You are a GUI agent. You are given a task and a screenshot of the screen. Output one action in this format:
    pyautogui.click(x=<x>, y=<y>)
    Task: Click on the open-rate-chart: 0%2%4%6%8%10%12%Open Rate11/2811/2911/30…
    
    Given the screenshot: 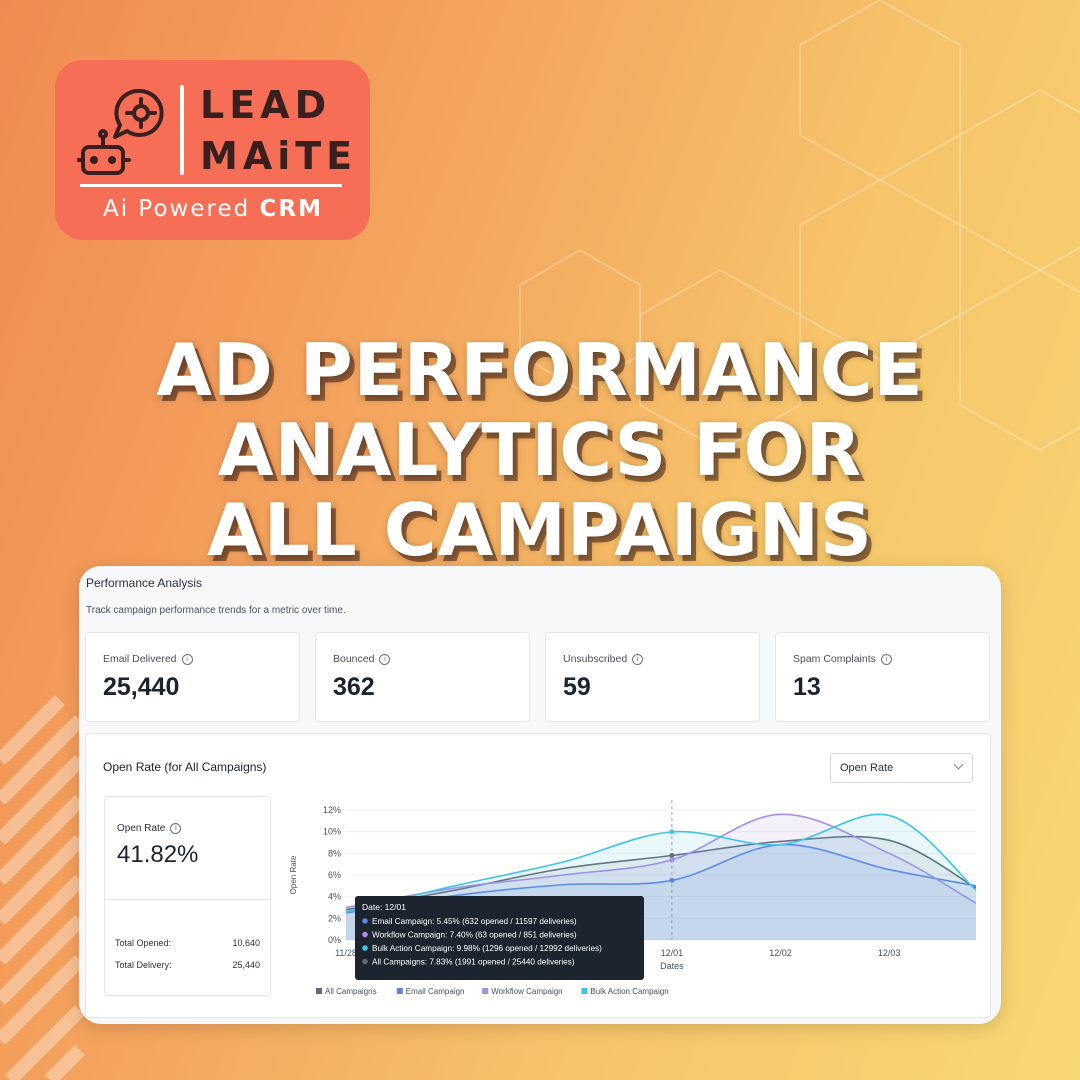 What is the action you would take?
    pyautogui.click(x=632, y=898)
    